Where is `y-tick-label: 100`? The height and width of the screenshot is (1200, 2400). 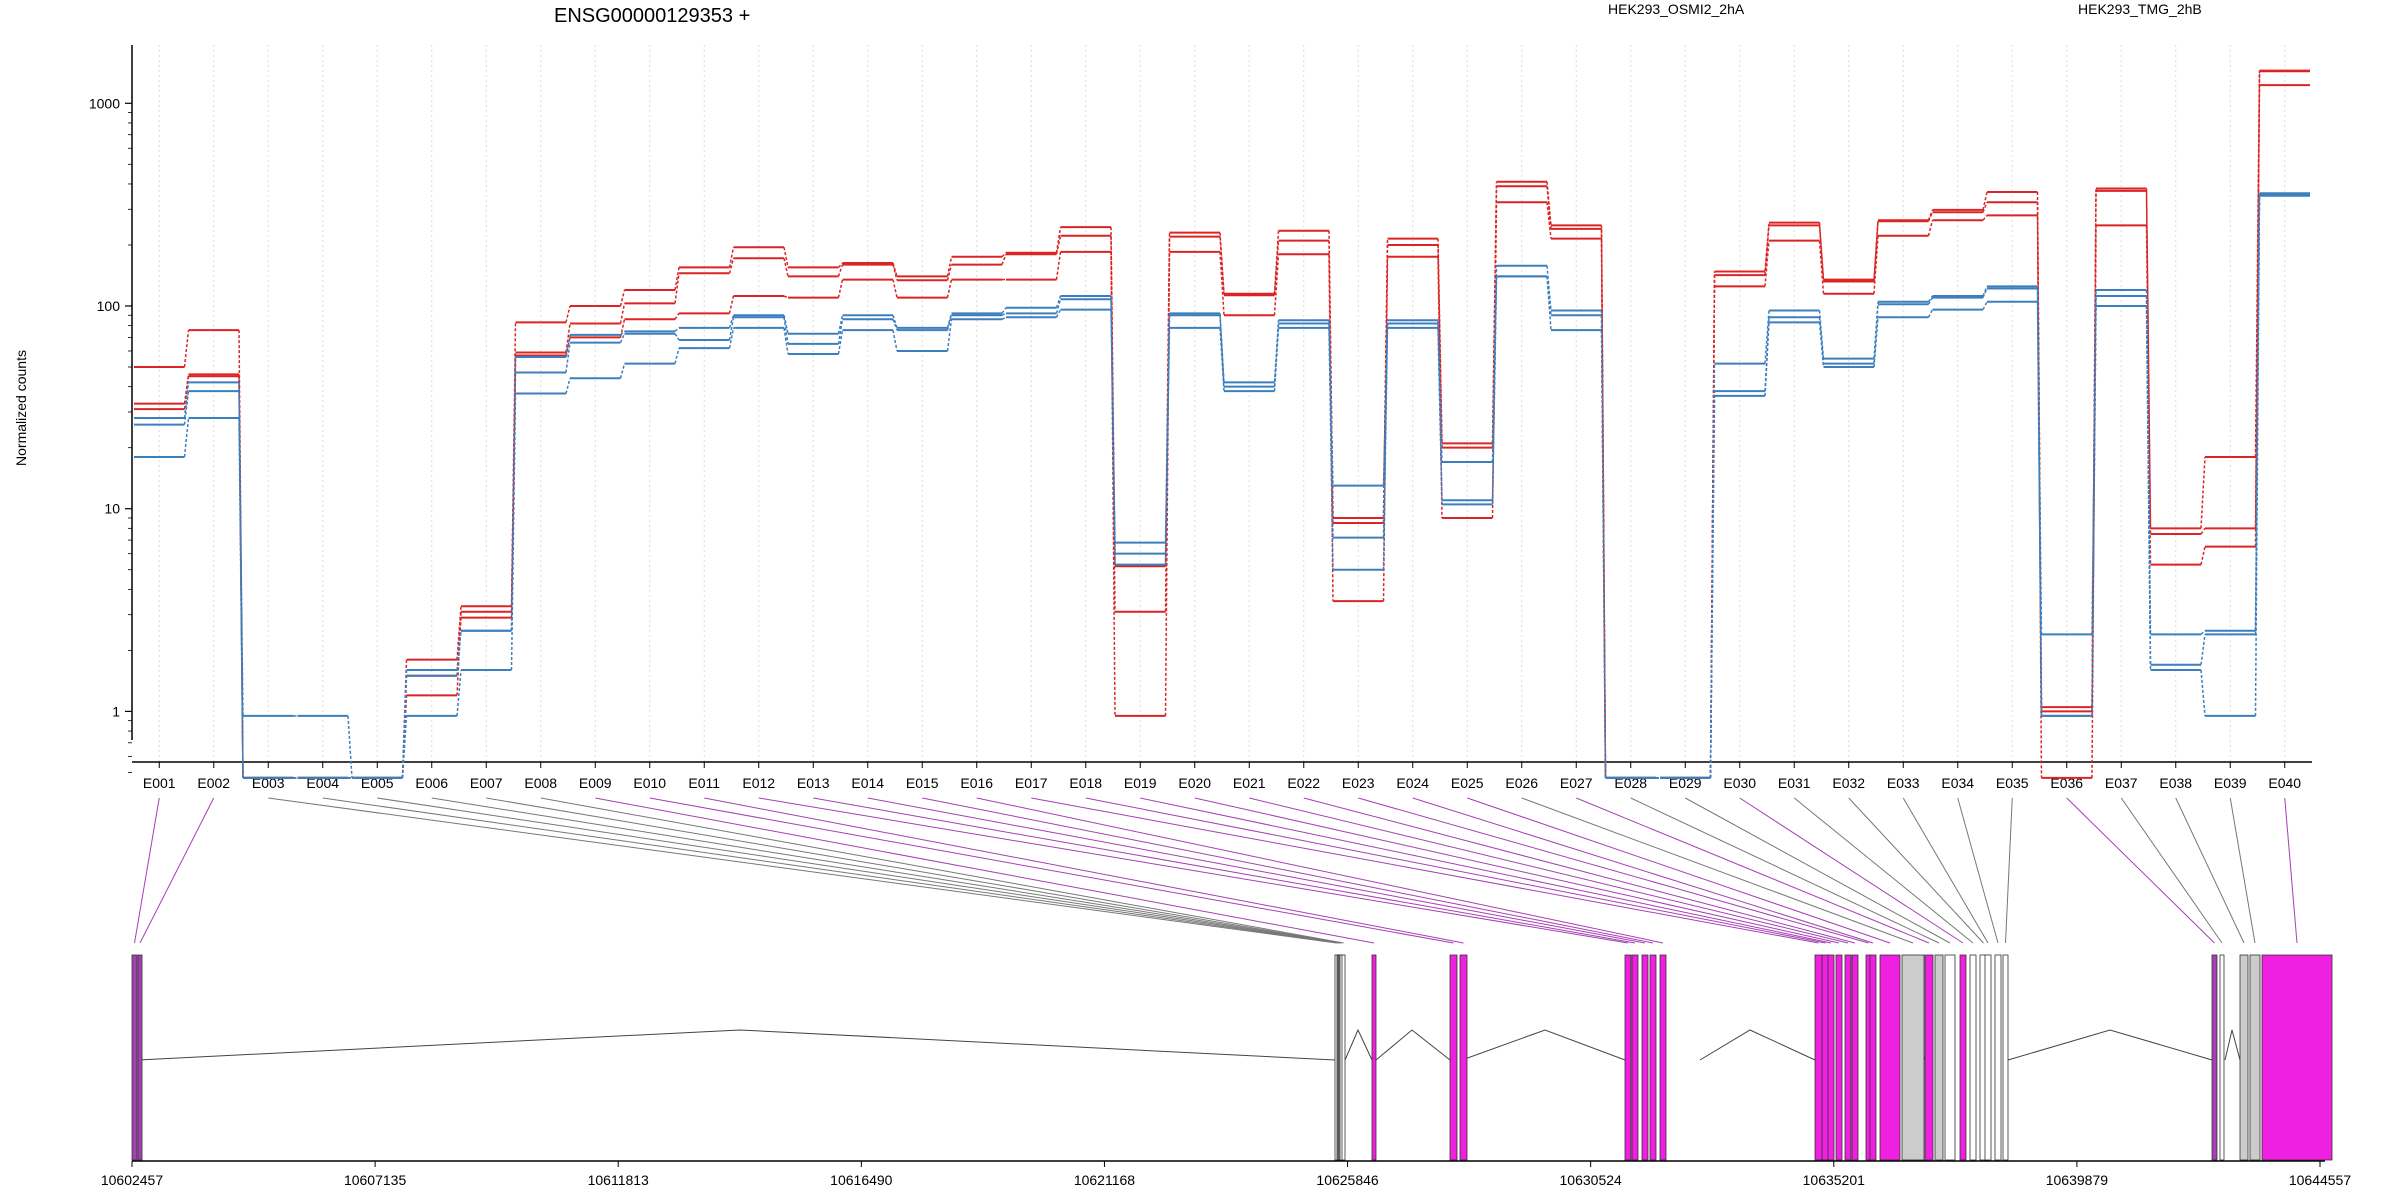
y-tick-label: 100 is located at coordinates (109, 306).